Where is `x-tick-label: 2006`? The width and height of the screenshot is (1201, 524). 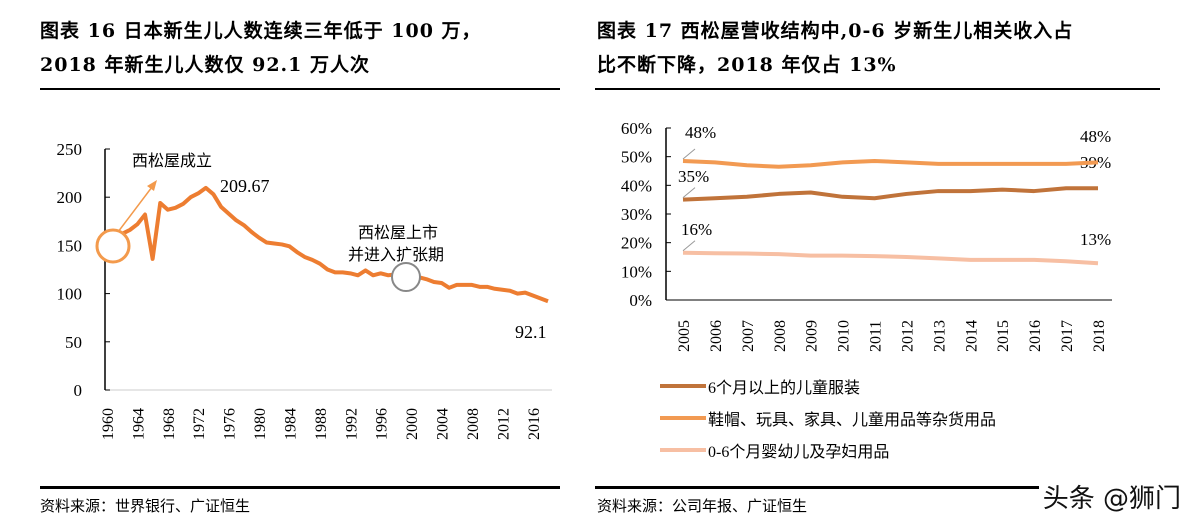 x-tick-label: 2006 is located at coordinates (716, 336).